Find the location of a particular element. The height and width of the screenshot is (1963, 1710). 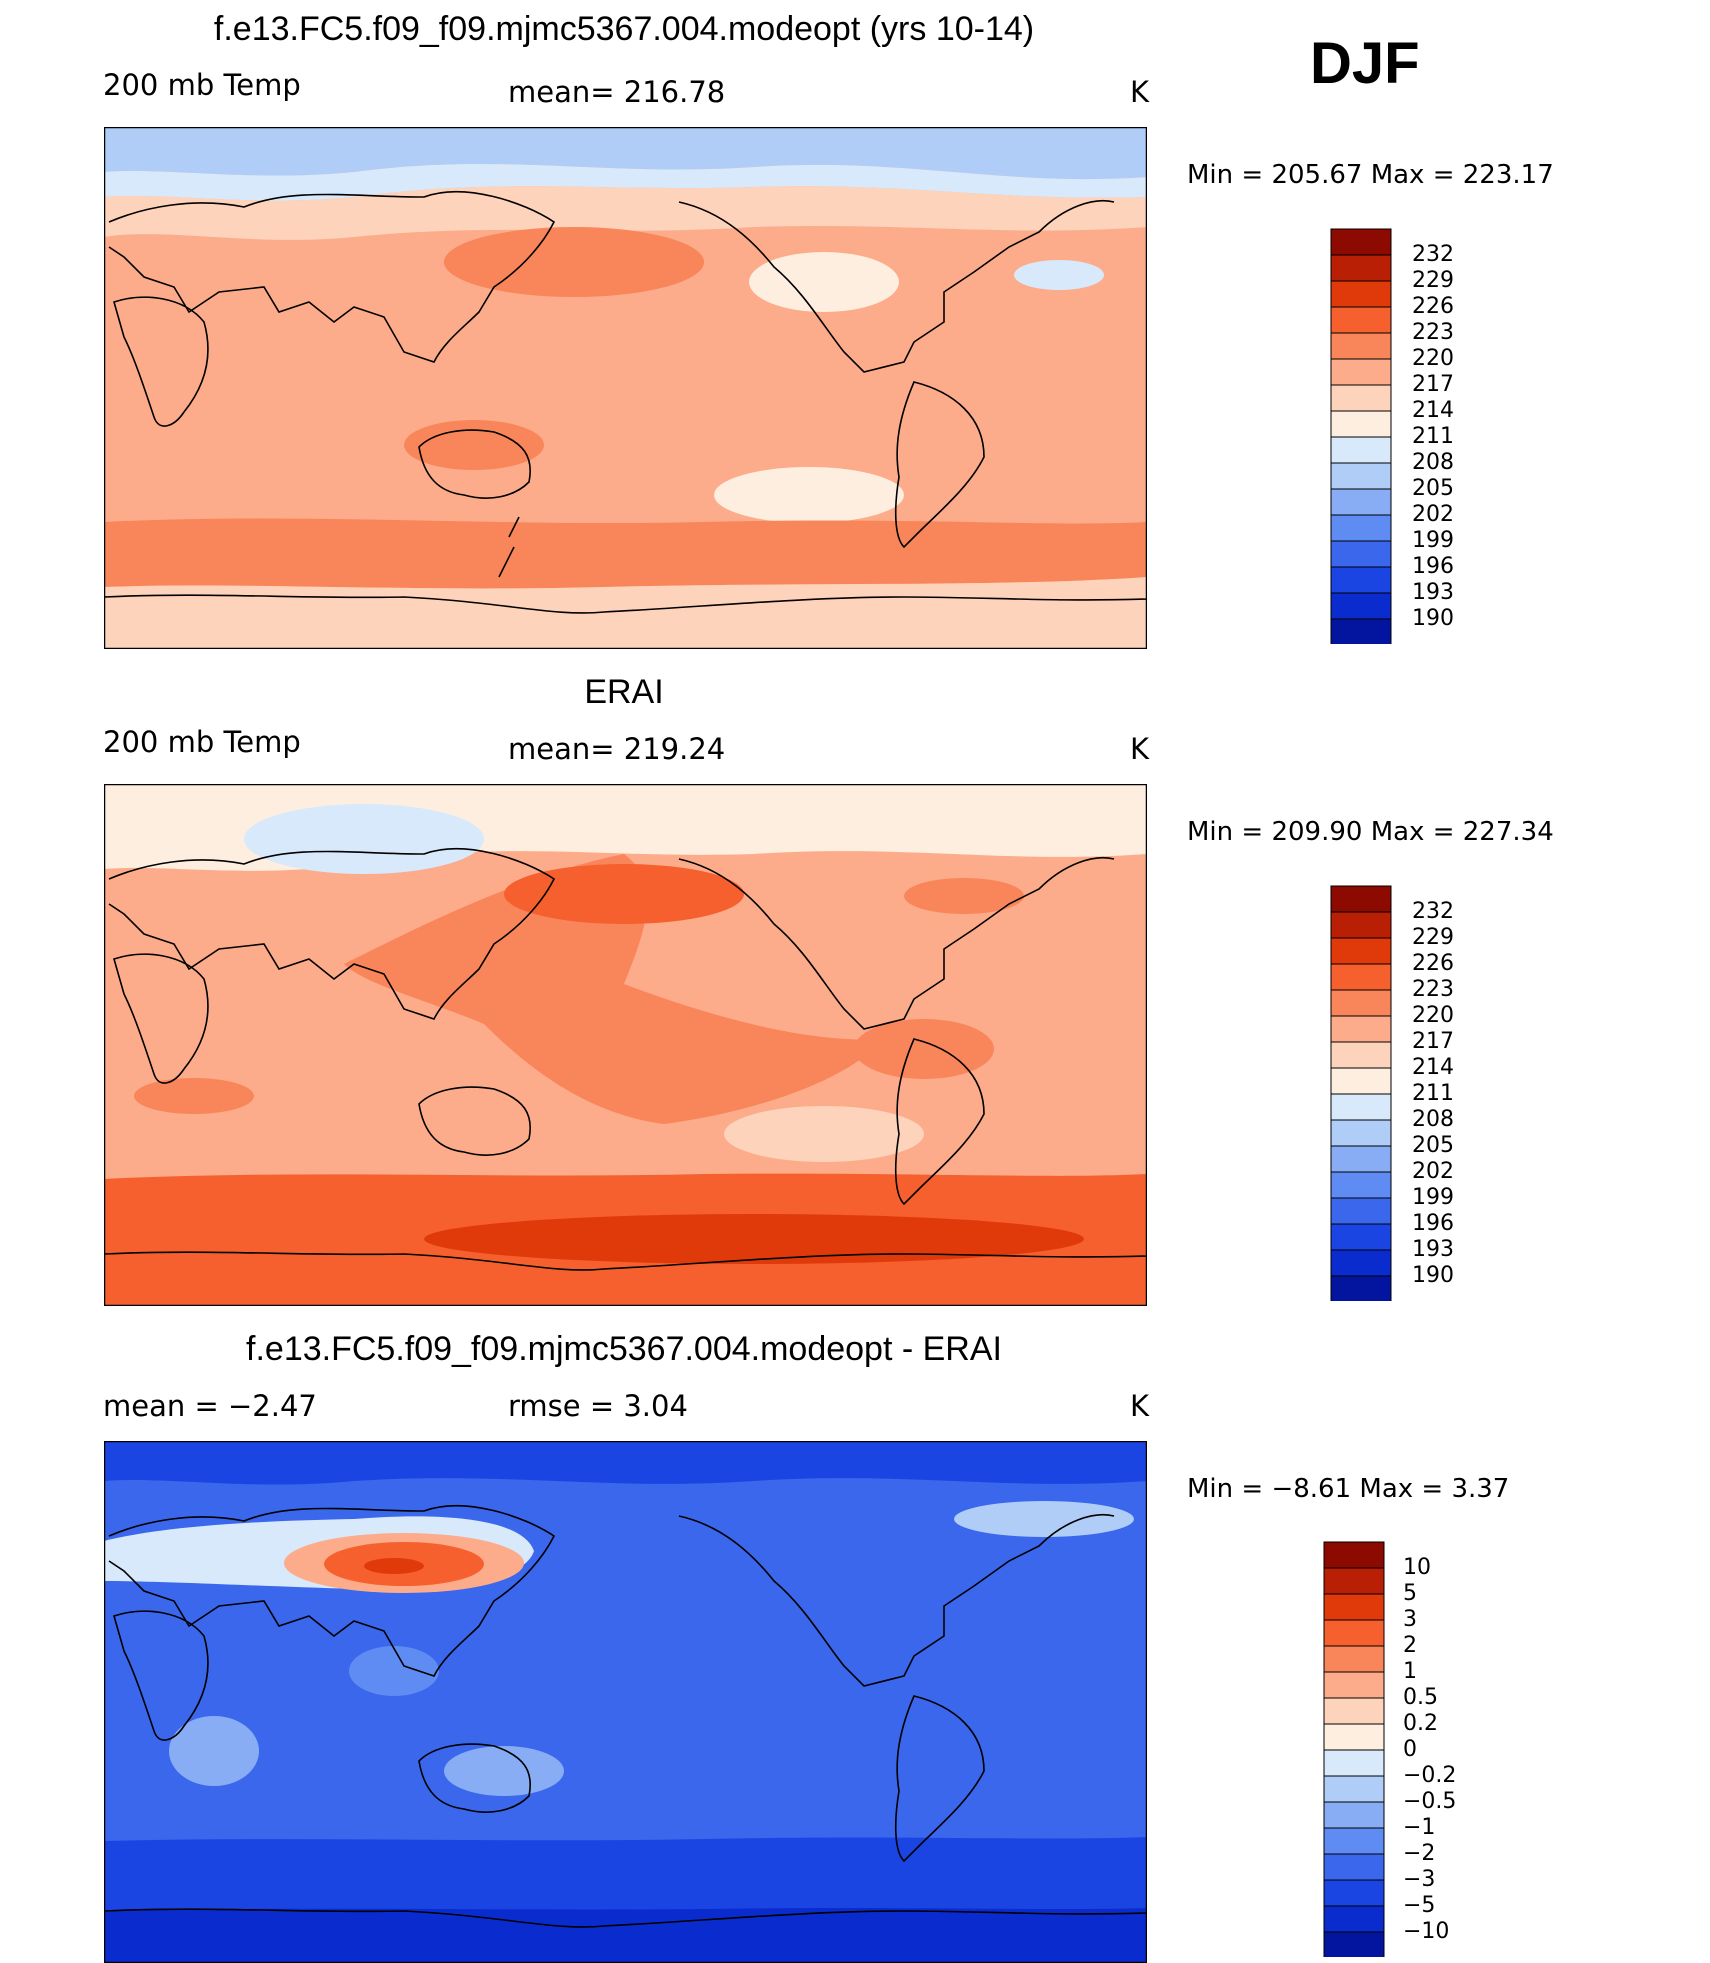

contour-aus-light is located at coordinates (504, 1771).